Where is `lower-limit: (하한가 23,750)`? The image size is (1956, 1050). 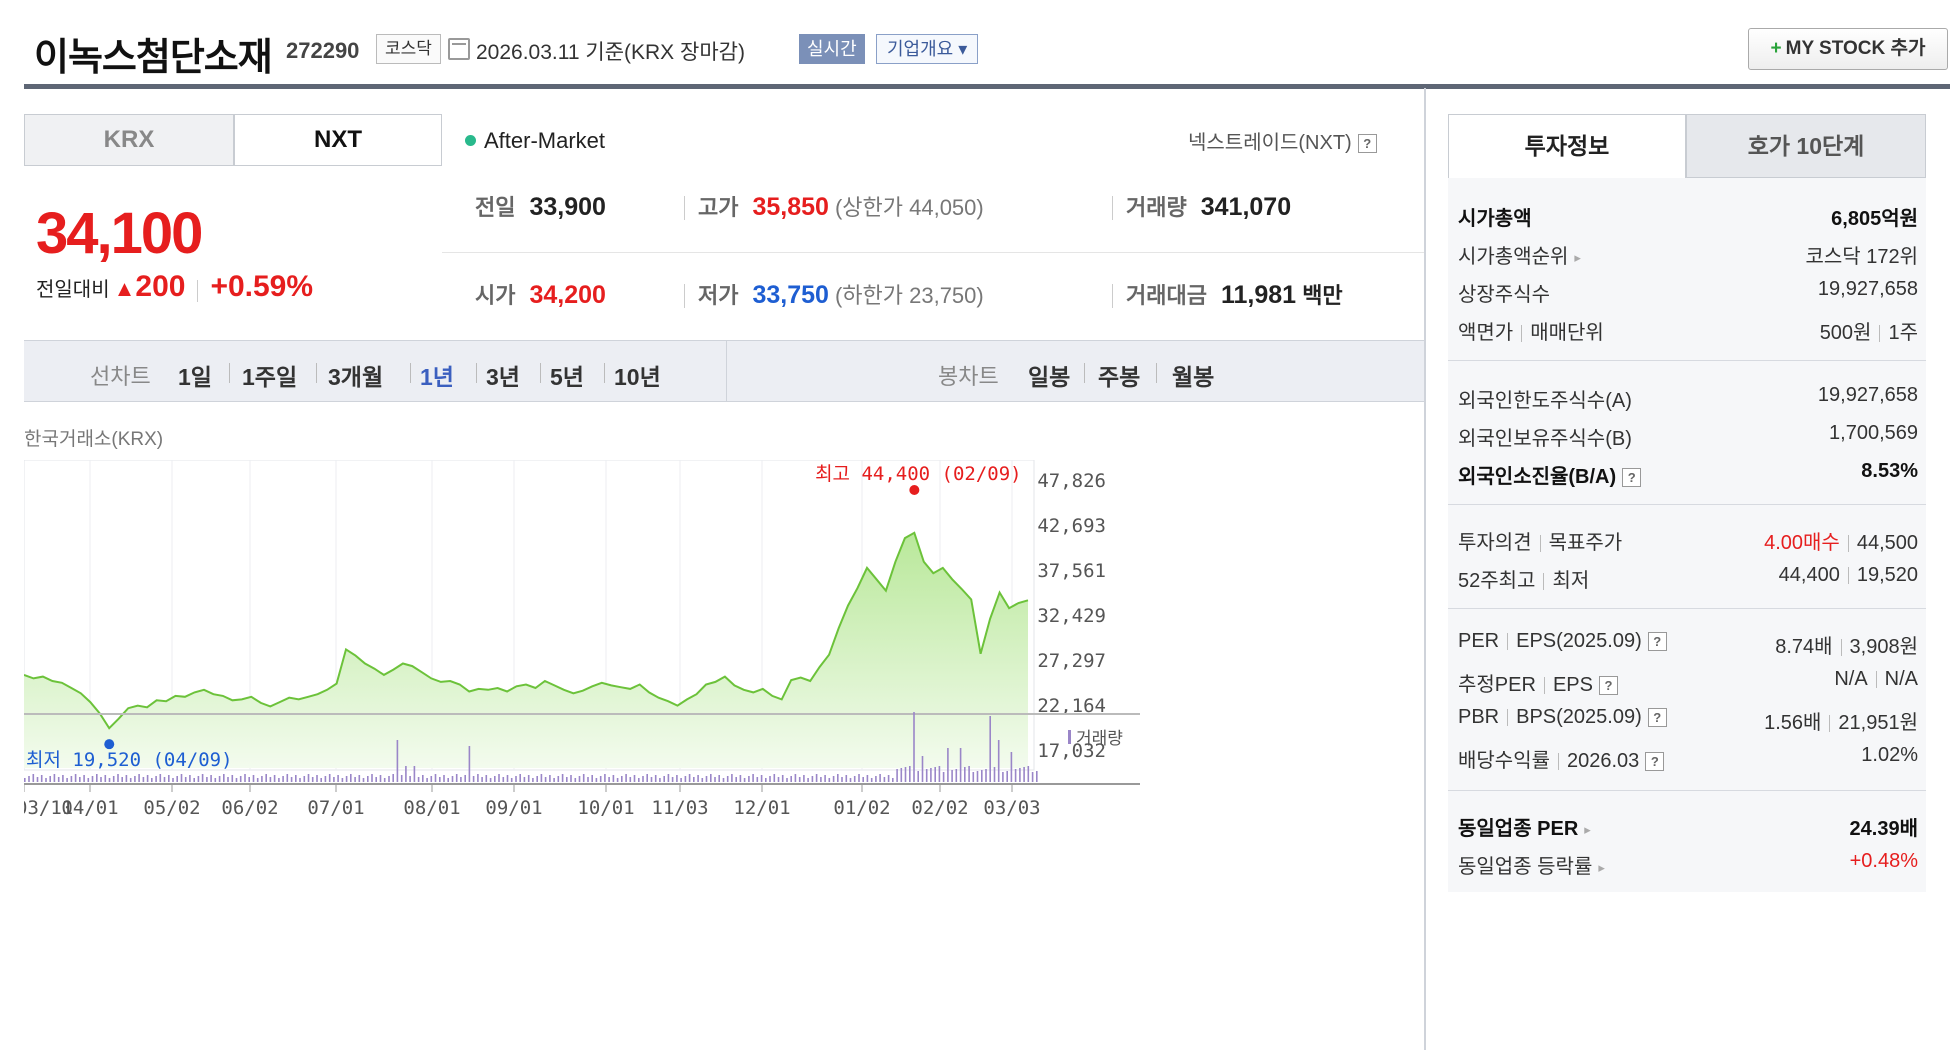
lower-limit: (하한가 23,750) is located at coordinates (909, 295).